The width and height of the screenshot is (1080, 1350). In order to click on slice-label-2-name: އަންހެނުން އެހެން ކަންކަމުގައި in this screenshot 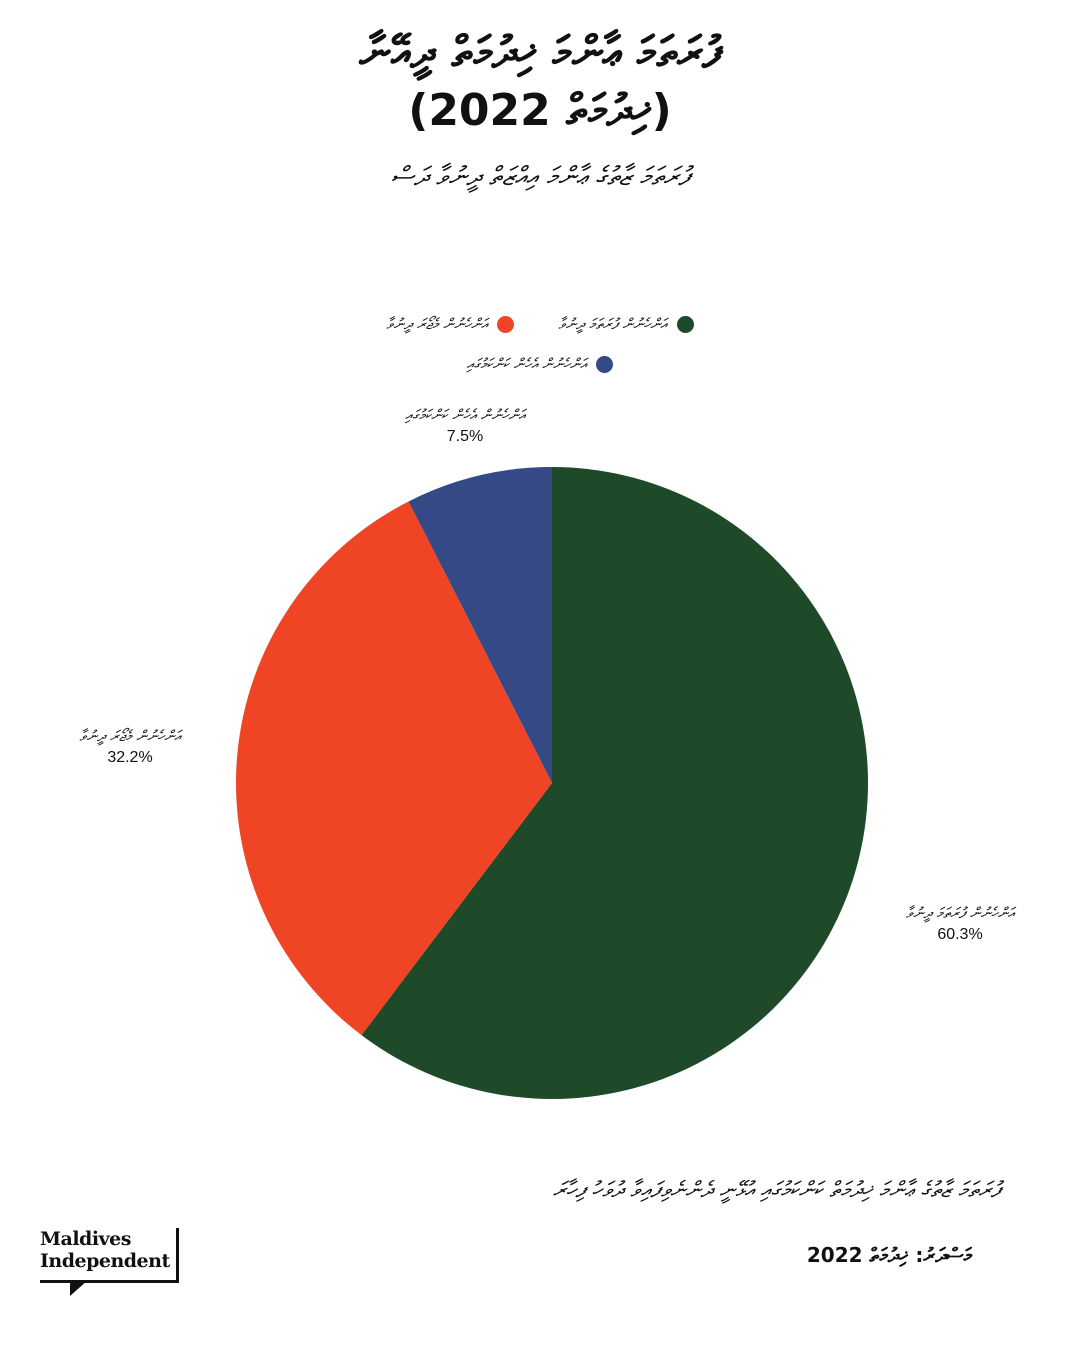, I will do `click(465, 415)`.